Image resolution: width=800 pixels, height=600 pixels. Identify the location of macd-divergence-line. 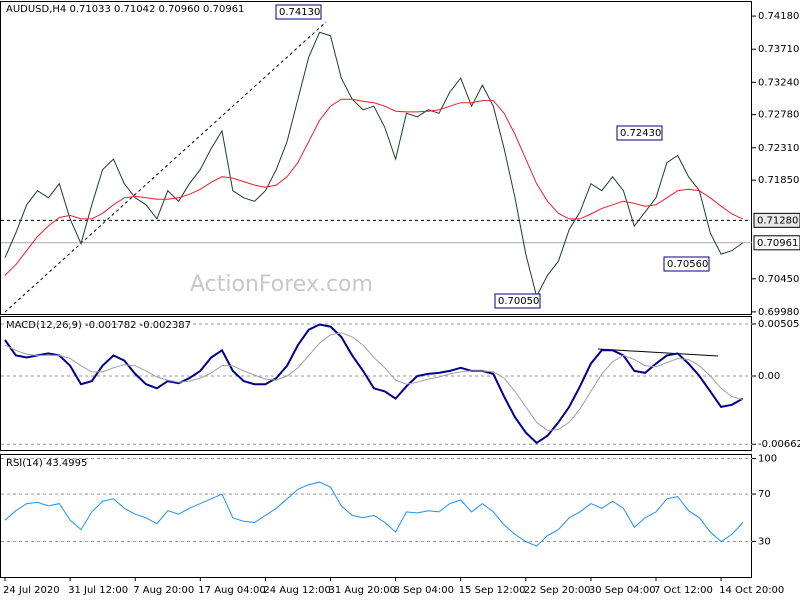
(658, 352).